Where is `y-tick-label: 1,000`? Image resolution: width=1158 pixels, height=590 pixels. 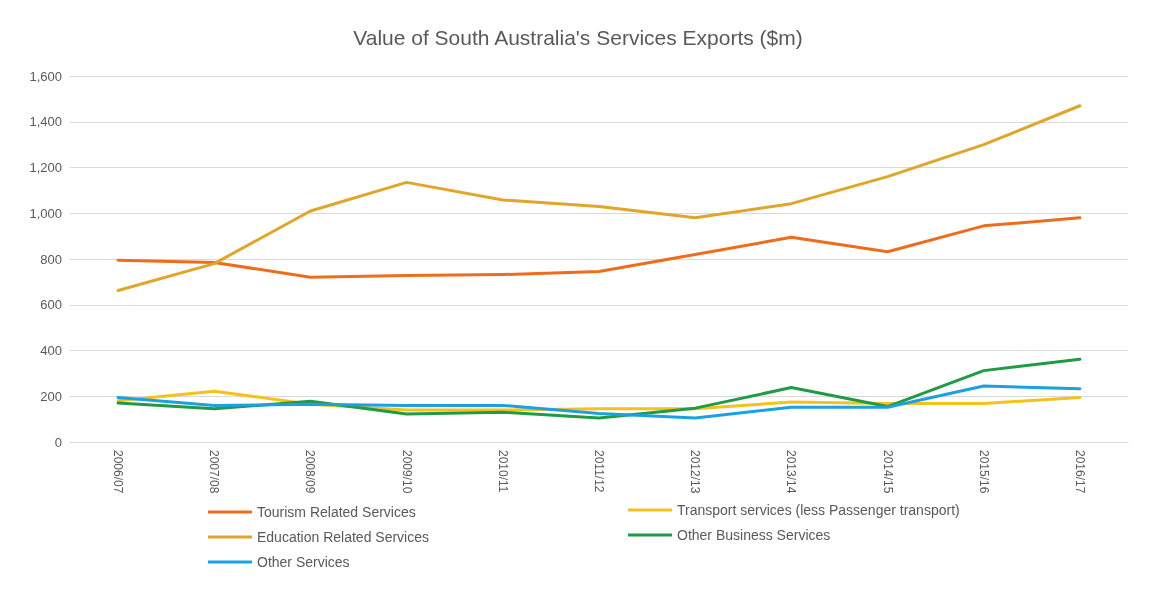 y-tick-label: 1,000 is located at coordinates (45, 213).